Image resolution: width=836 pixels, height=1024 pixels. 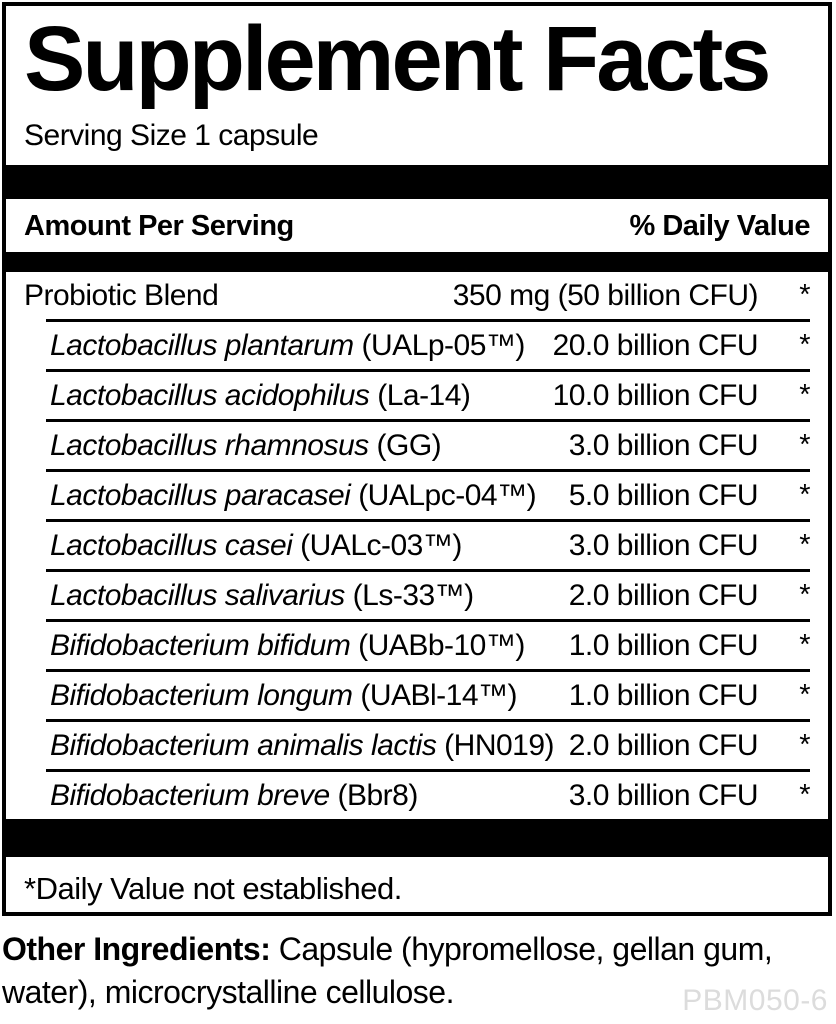 I want to click on serving-size-text: Serving Size 1 capsule, so click(x=171, y=136).